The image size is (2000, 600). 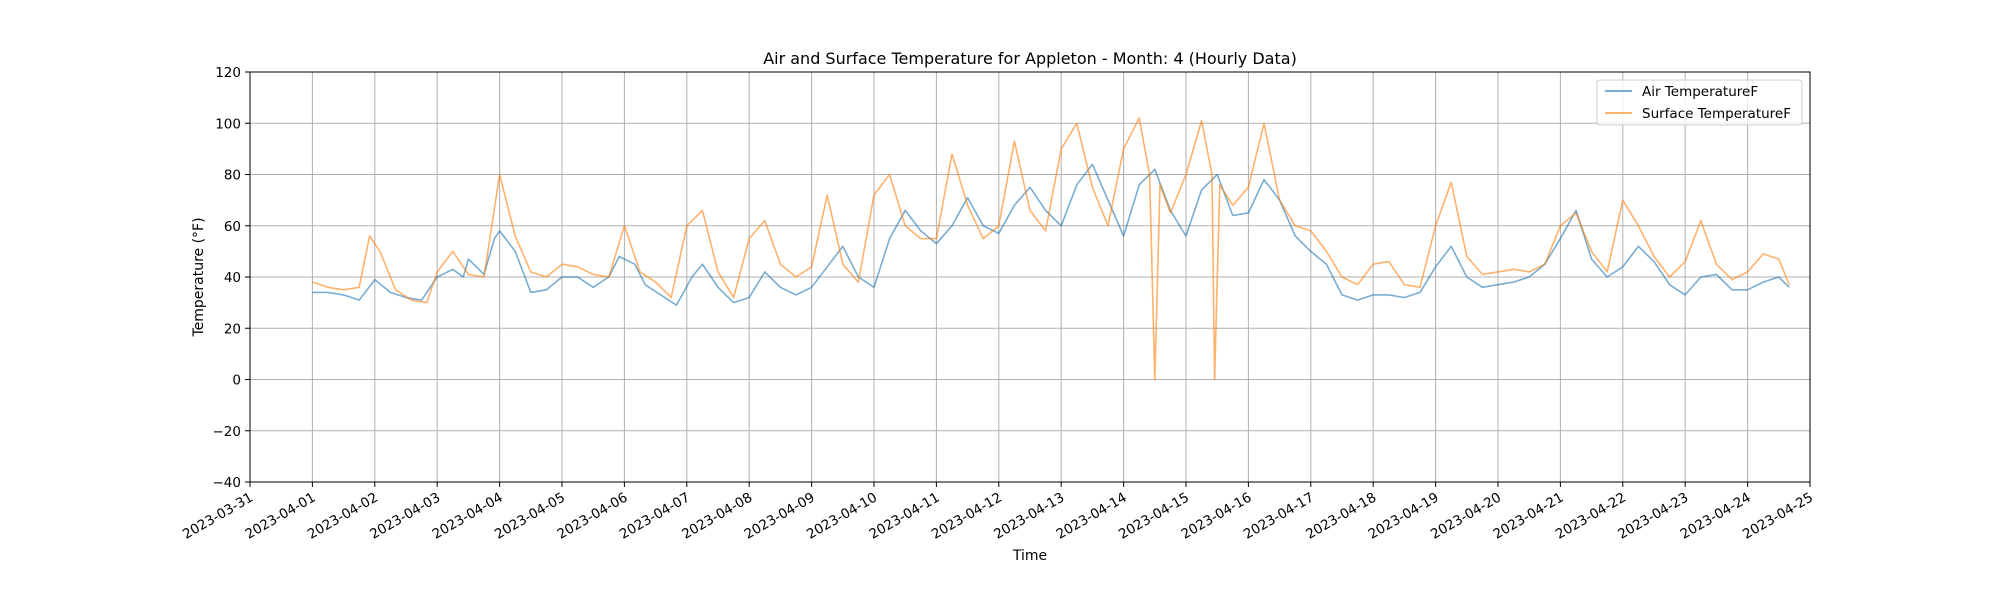 What do you see at coordinates (780, 516) in the screenshot?
I see `x-tick-label: 2023-04-09` at bounding box center [780, 516].